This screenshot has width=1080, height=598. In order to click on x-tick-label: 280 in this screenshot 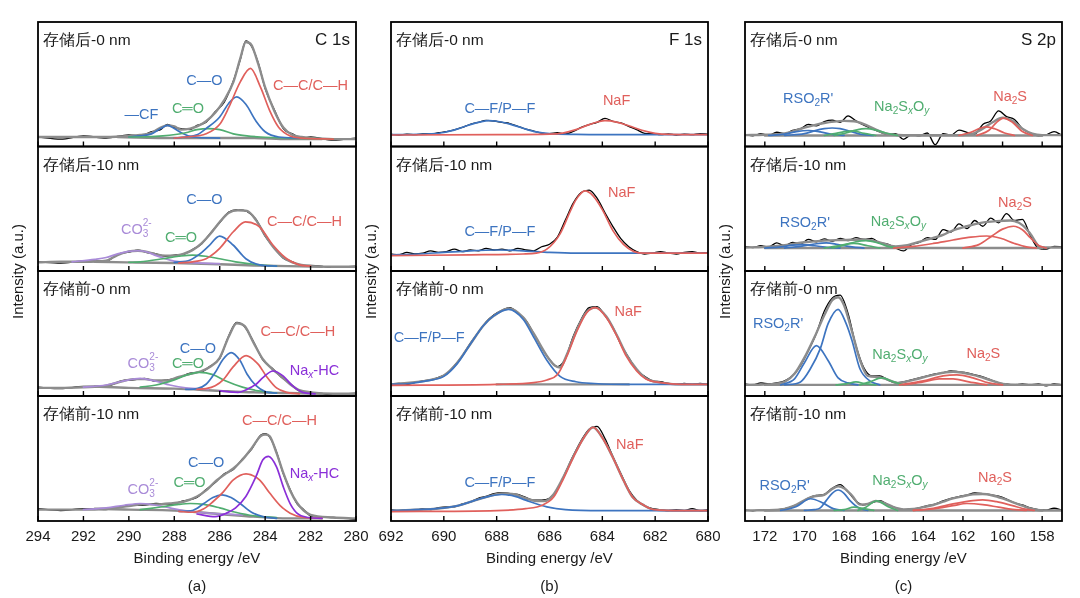, I will do `click(356, 535)`.